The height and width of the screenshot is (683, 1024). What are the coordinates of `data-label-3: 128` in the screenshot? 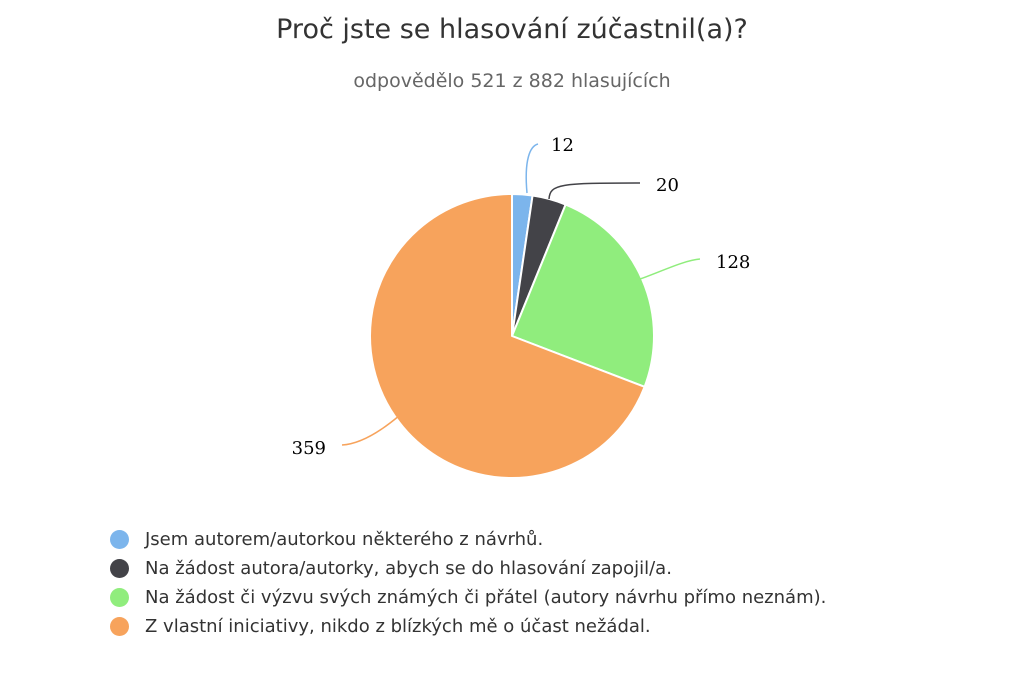 It's located at (733, 262).